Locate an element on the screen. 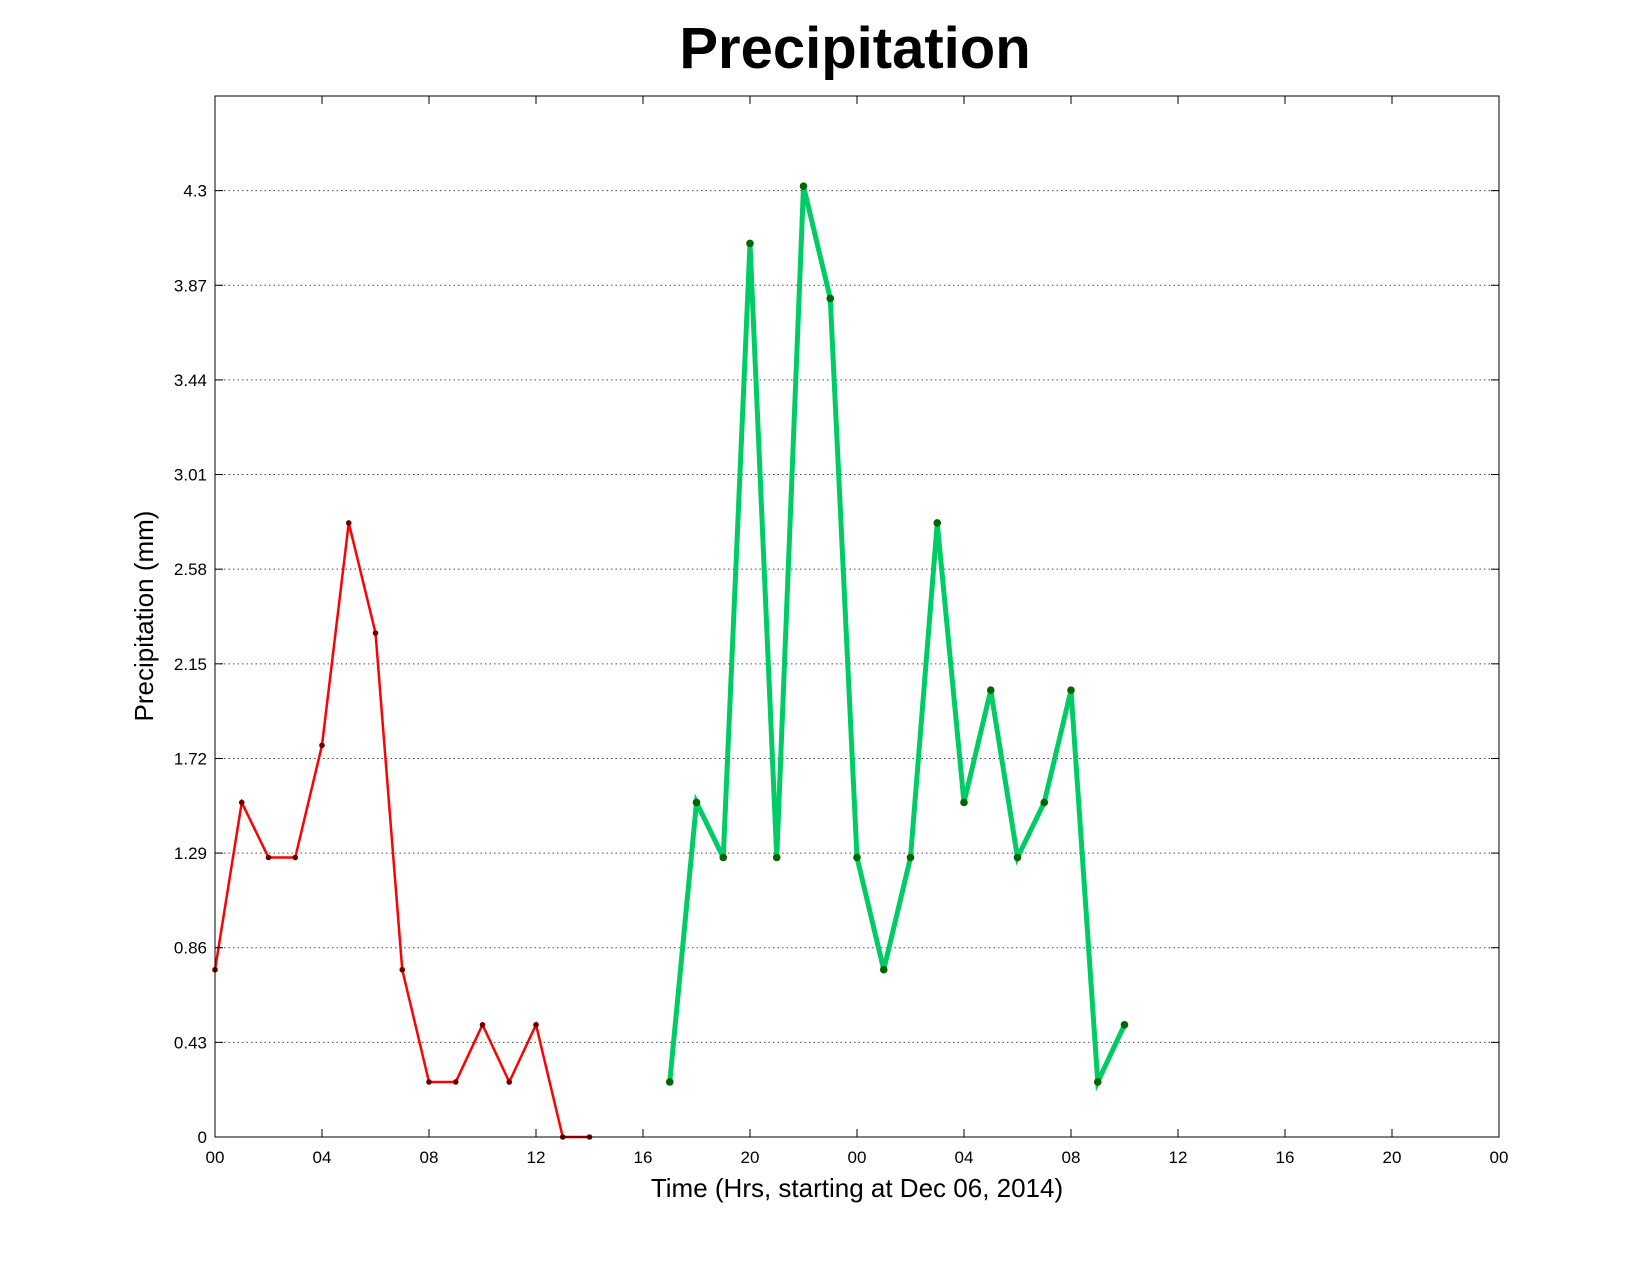  y-tick-label: 1.72 is located at coordinates (190, 758).